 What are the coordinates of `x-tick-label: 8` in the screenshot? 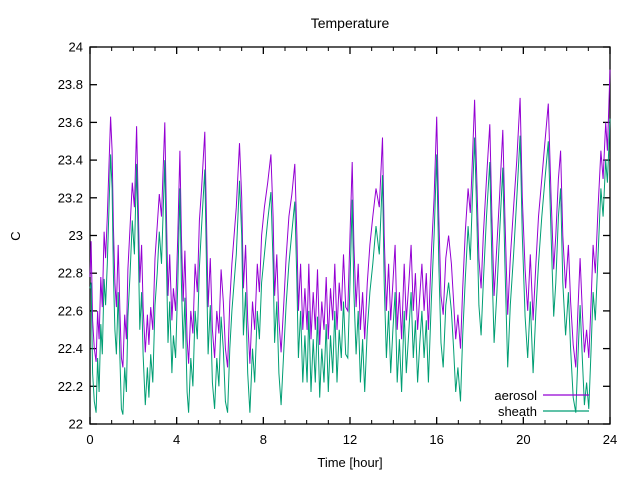 It's located at (263, 439).